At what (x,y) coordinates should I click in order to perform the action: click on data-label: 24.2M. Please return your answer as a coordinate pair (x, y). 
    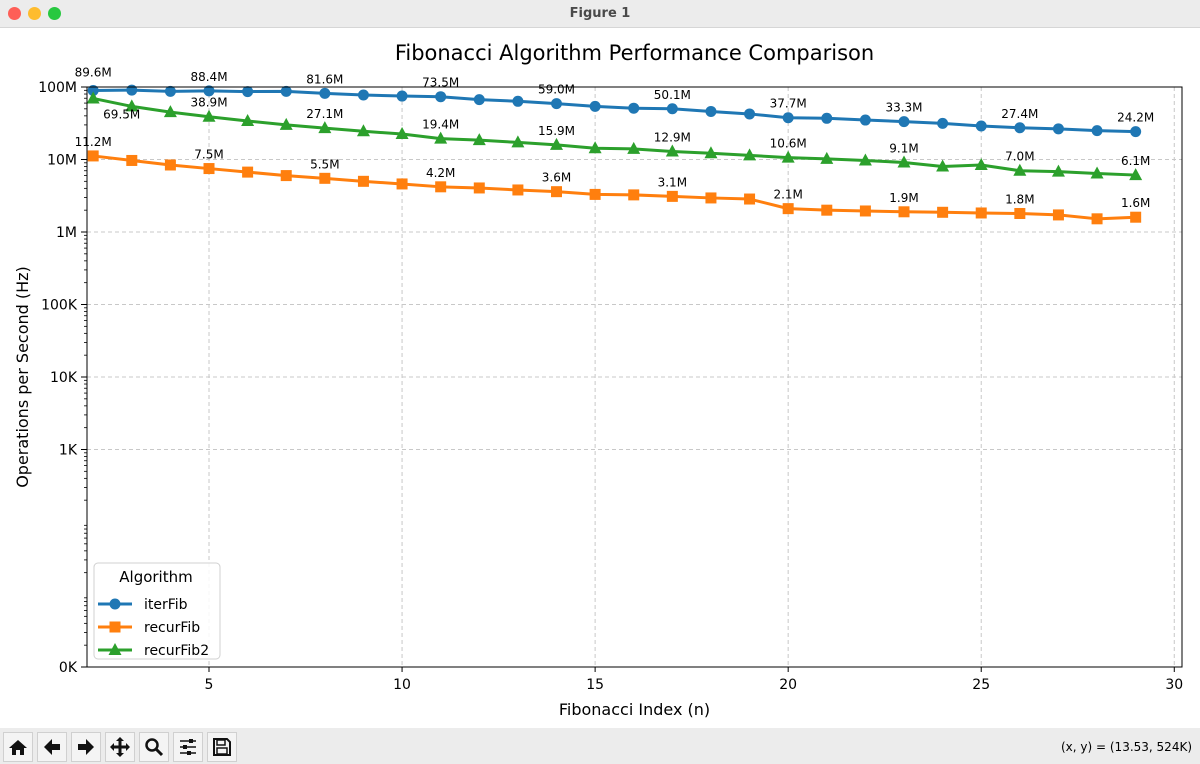
    Looking at the image, I should click on (1135, 118).